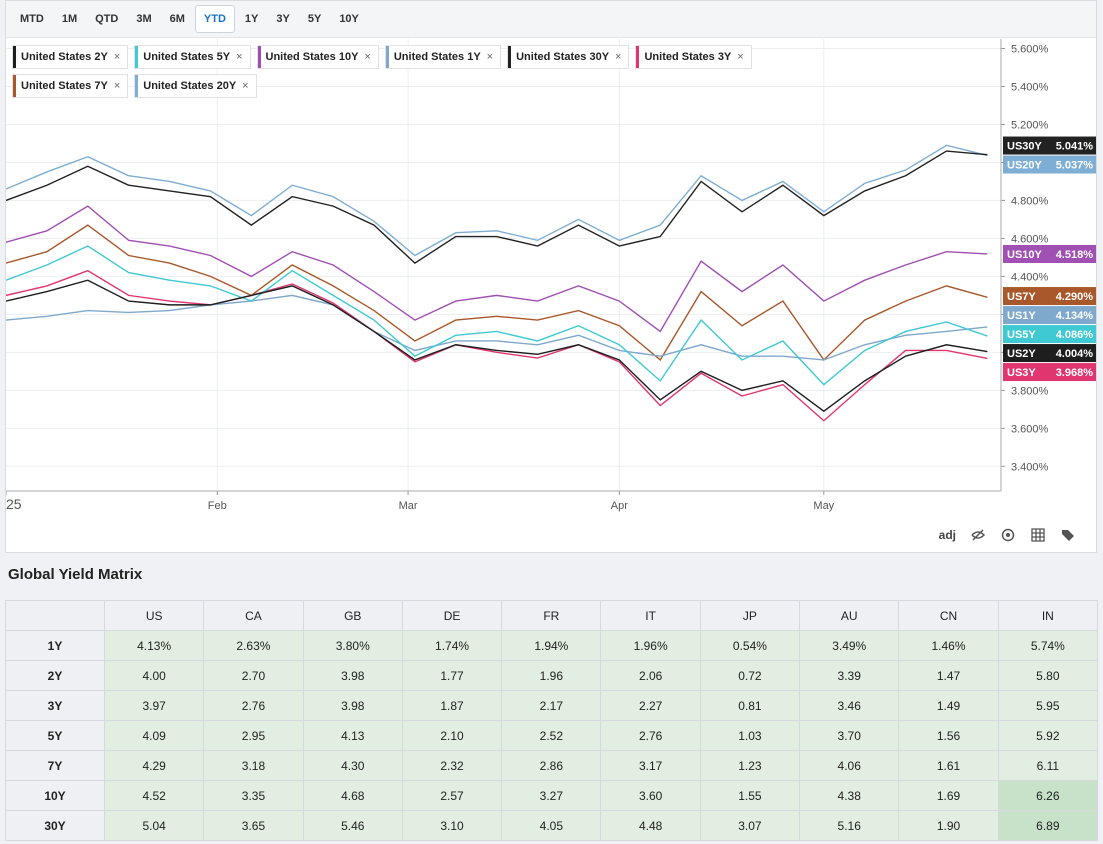  What do you see at coordinates (1075, 166) in the screenshot?
I see `end-label-value: 5.037%` at bounding box center [1075, 166].